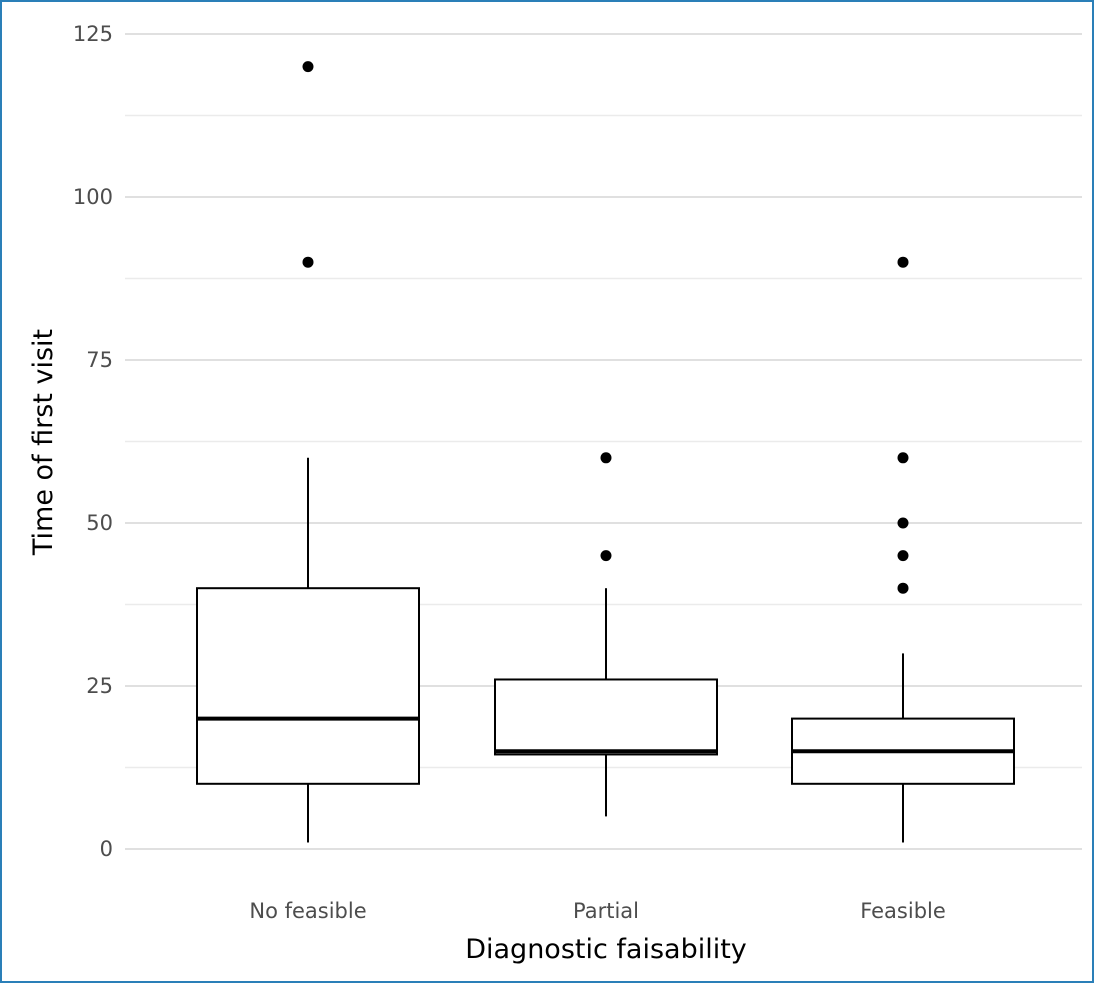 Image resolution: width=1094 pixels, height=983 pixels. I want to click on x-tick-labels: No feasible Partial Feasible, so click(597, 911).